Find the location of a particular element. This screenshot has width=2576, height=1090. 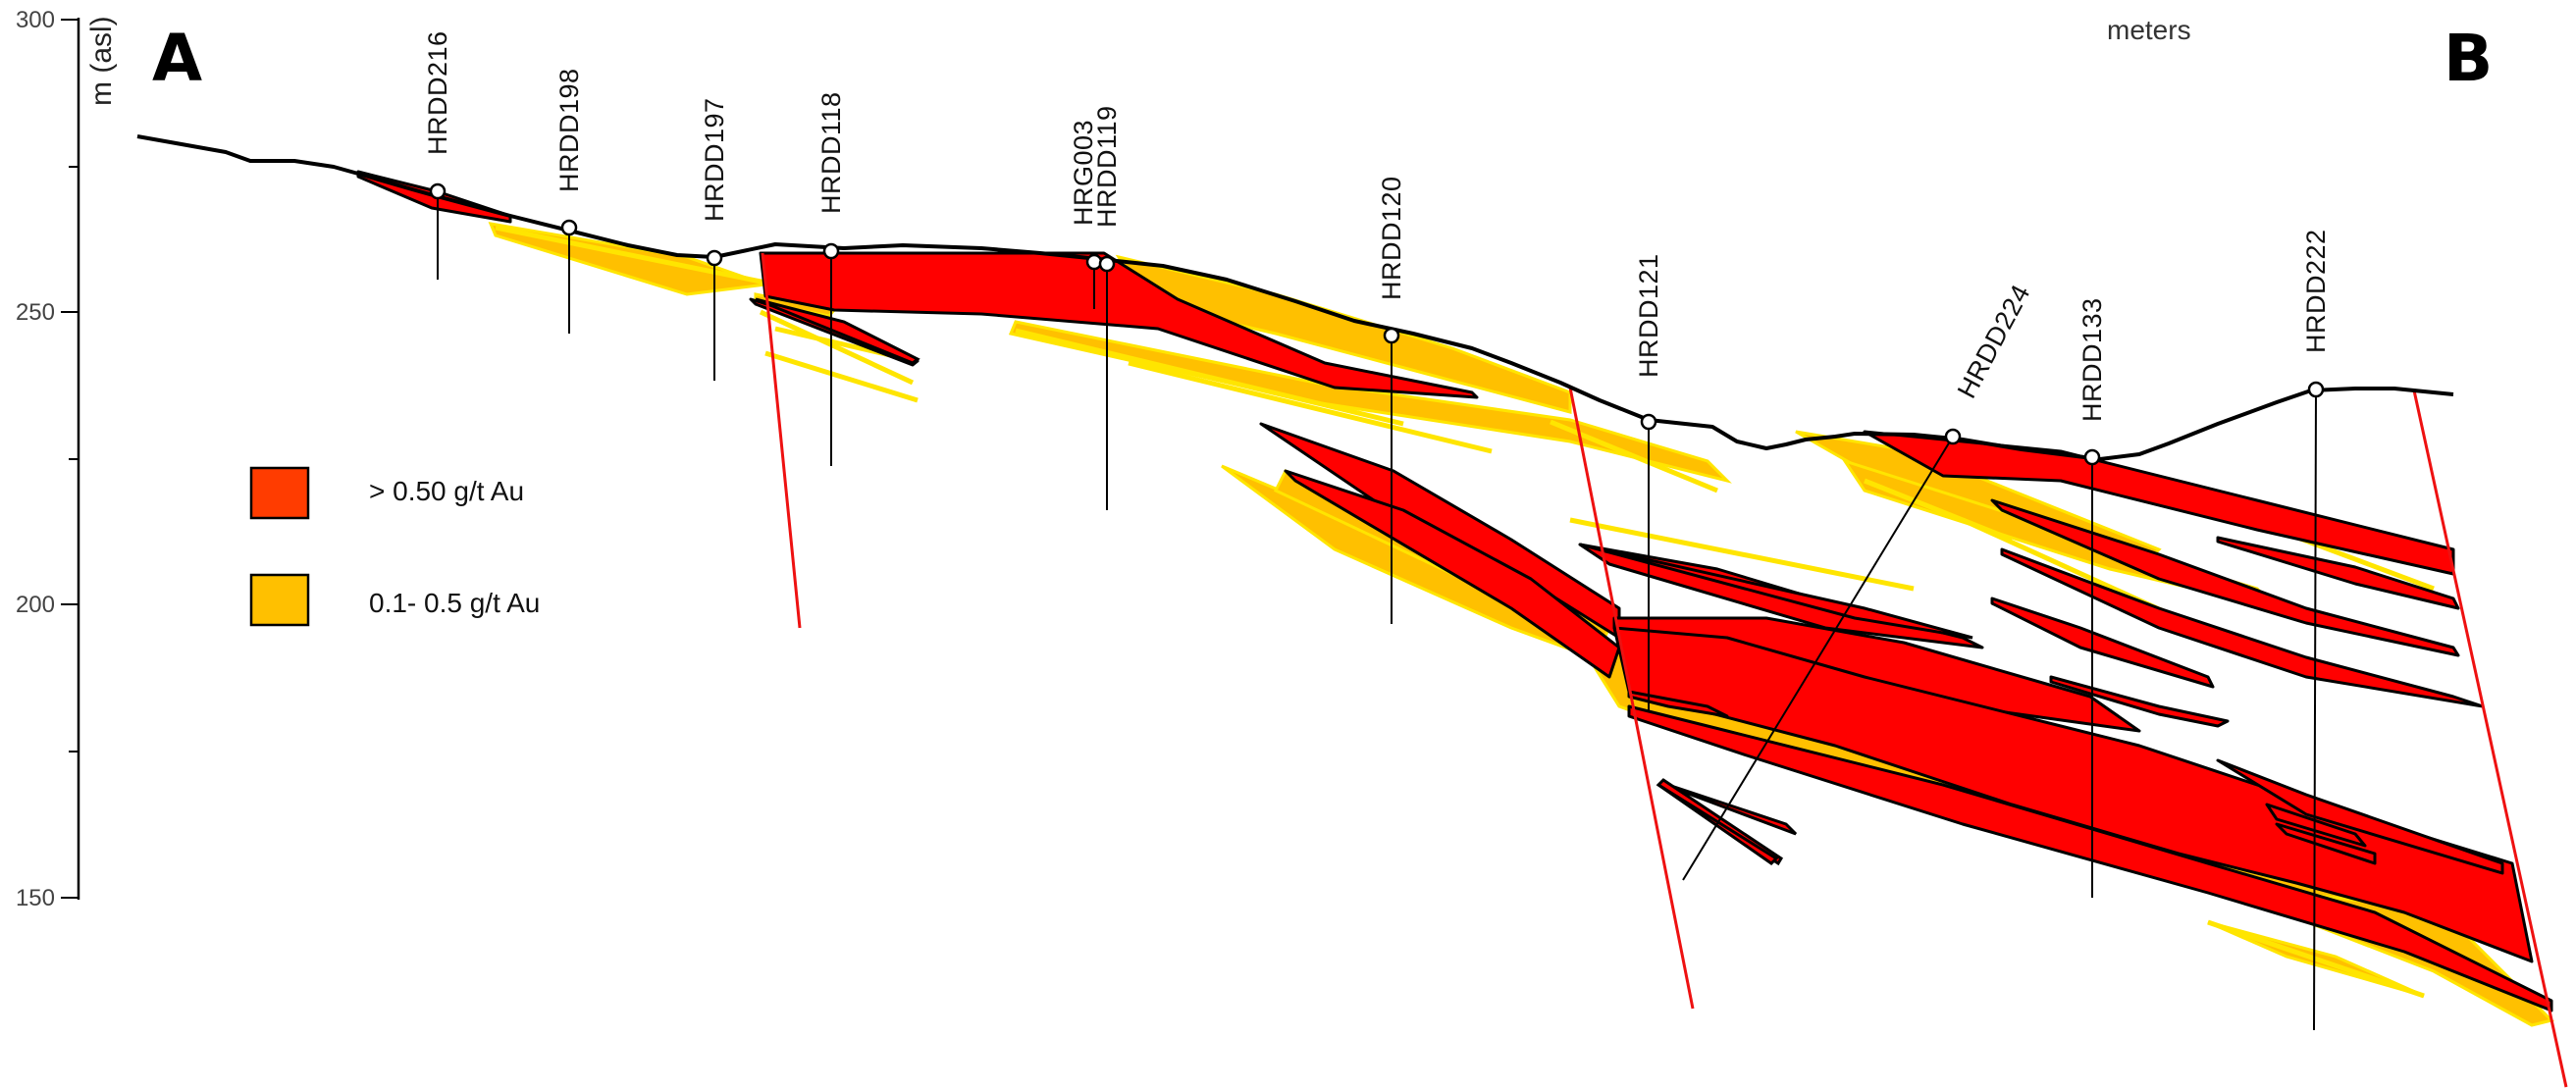

drillhole-label: HRDD121 is located at coordinates (1648, 316).